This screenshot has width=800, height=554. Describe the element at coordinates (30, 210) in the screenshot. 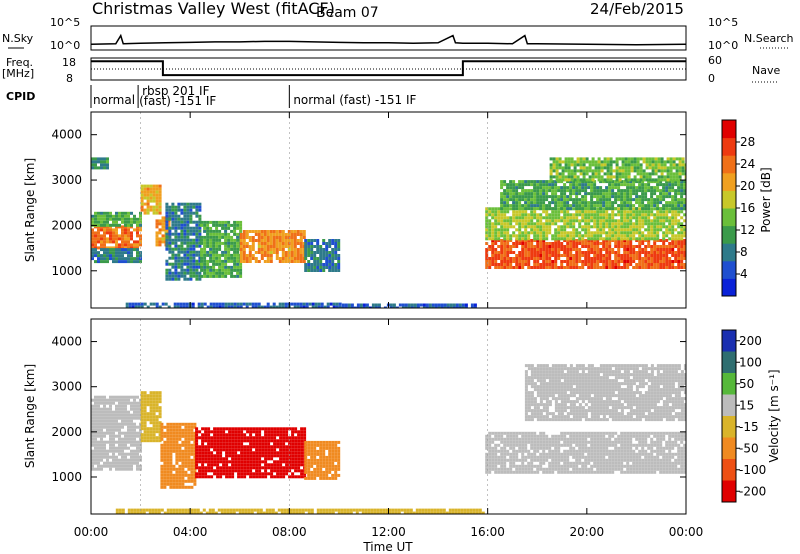

I see `power-ylabel: Slant Range [km]` at that location.